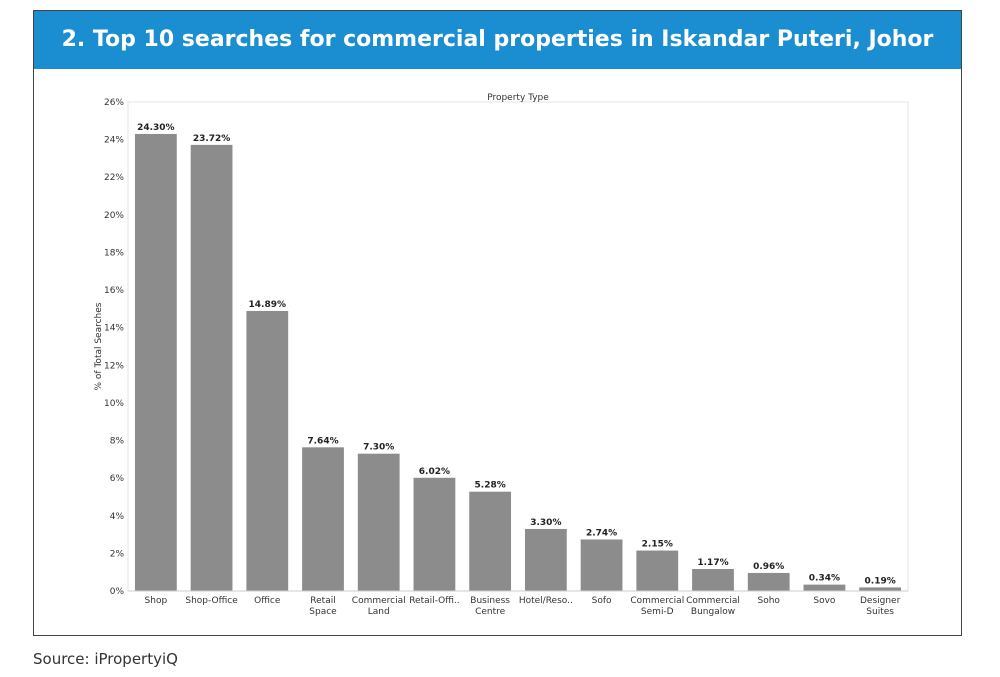  I want to click on x-tick-label: Retail, so click(322, 601).